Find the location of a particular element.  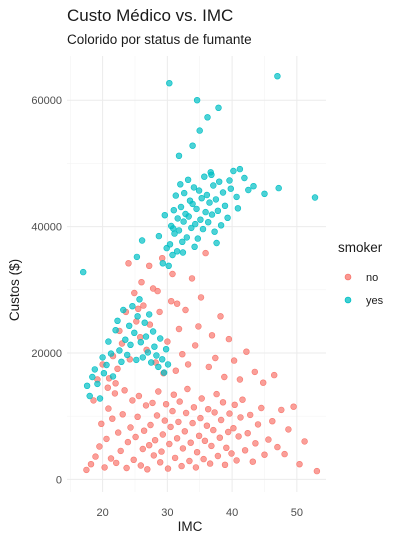

y-tick-label: 60000 is located at coordinates (46, 101).